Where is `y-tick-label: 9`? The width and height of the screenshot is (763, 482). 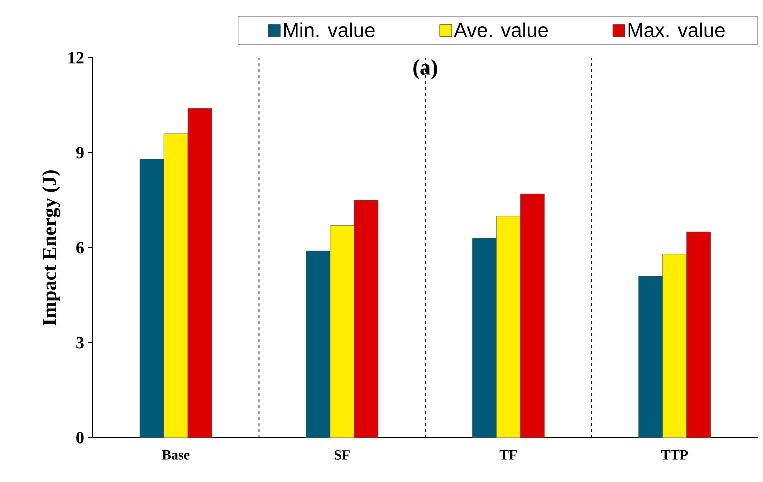 y-tick-label: 9 is located at coordinates (80, 153).